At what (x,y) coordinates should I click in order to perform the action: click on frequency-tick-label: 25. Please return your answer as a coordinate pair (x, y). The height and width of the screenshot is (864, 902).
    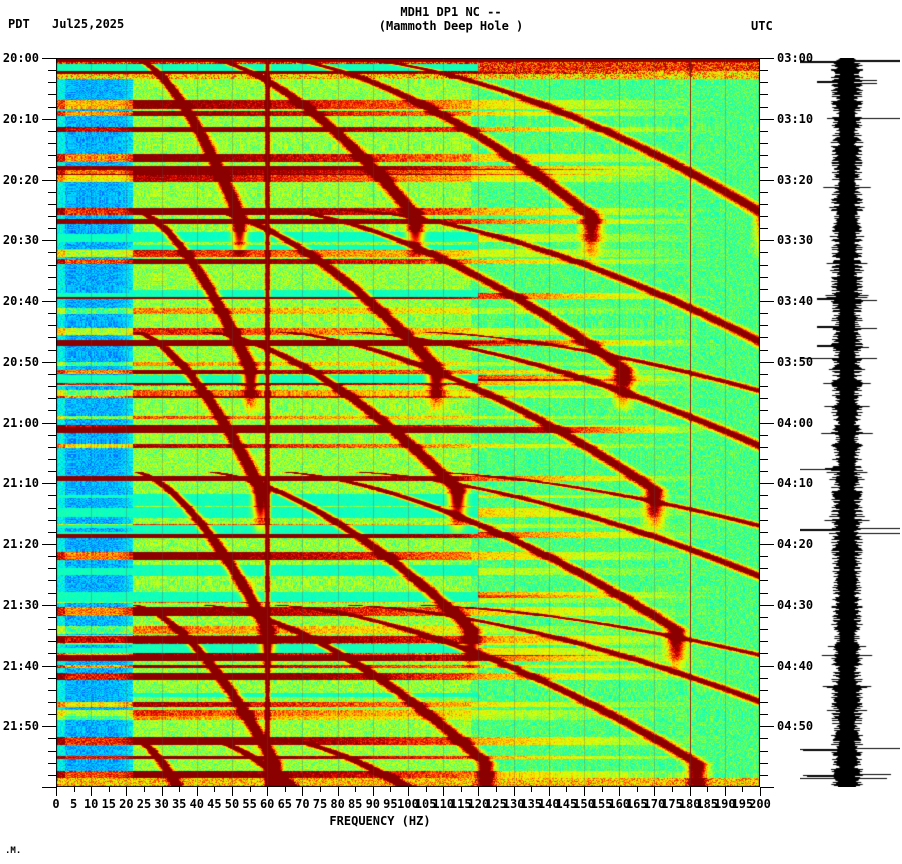
    Looking at the image, I should click on (144, 804).